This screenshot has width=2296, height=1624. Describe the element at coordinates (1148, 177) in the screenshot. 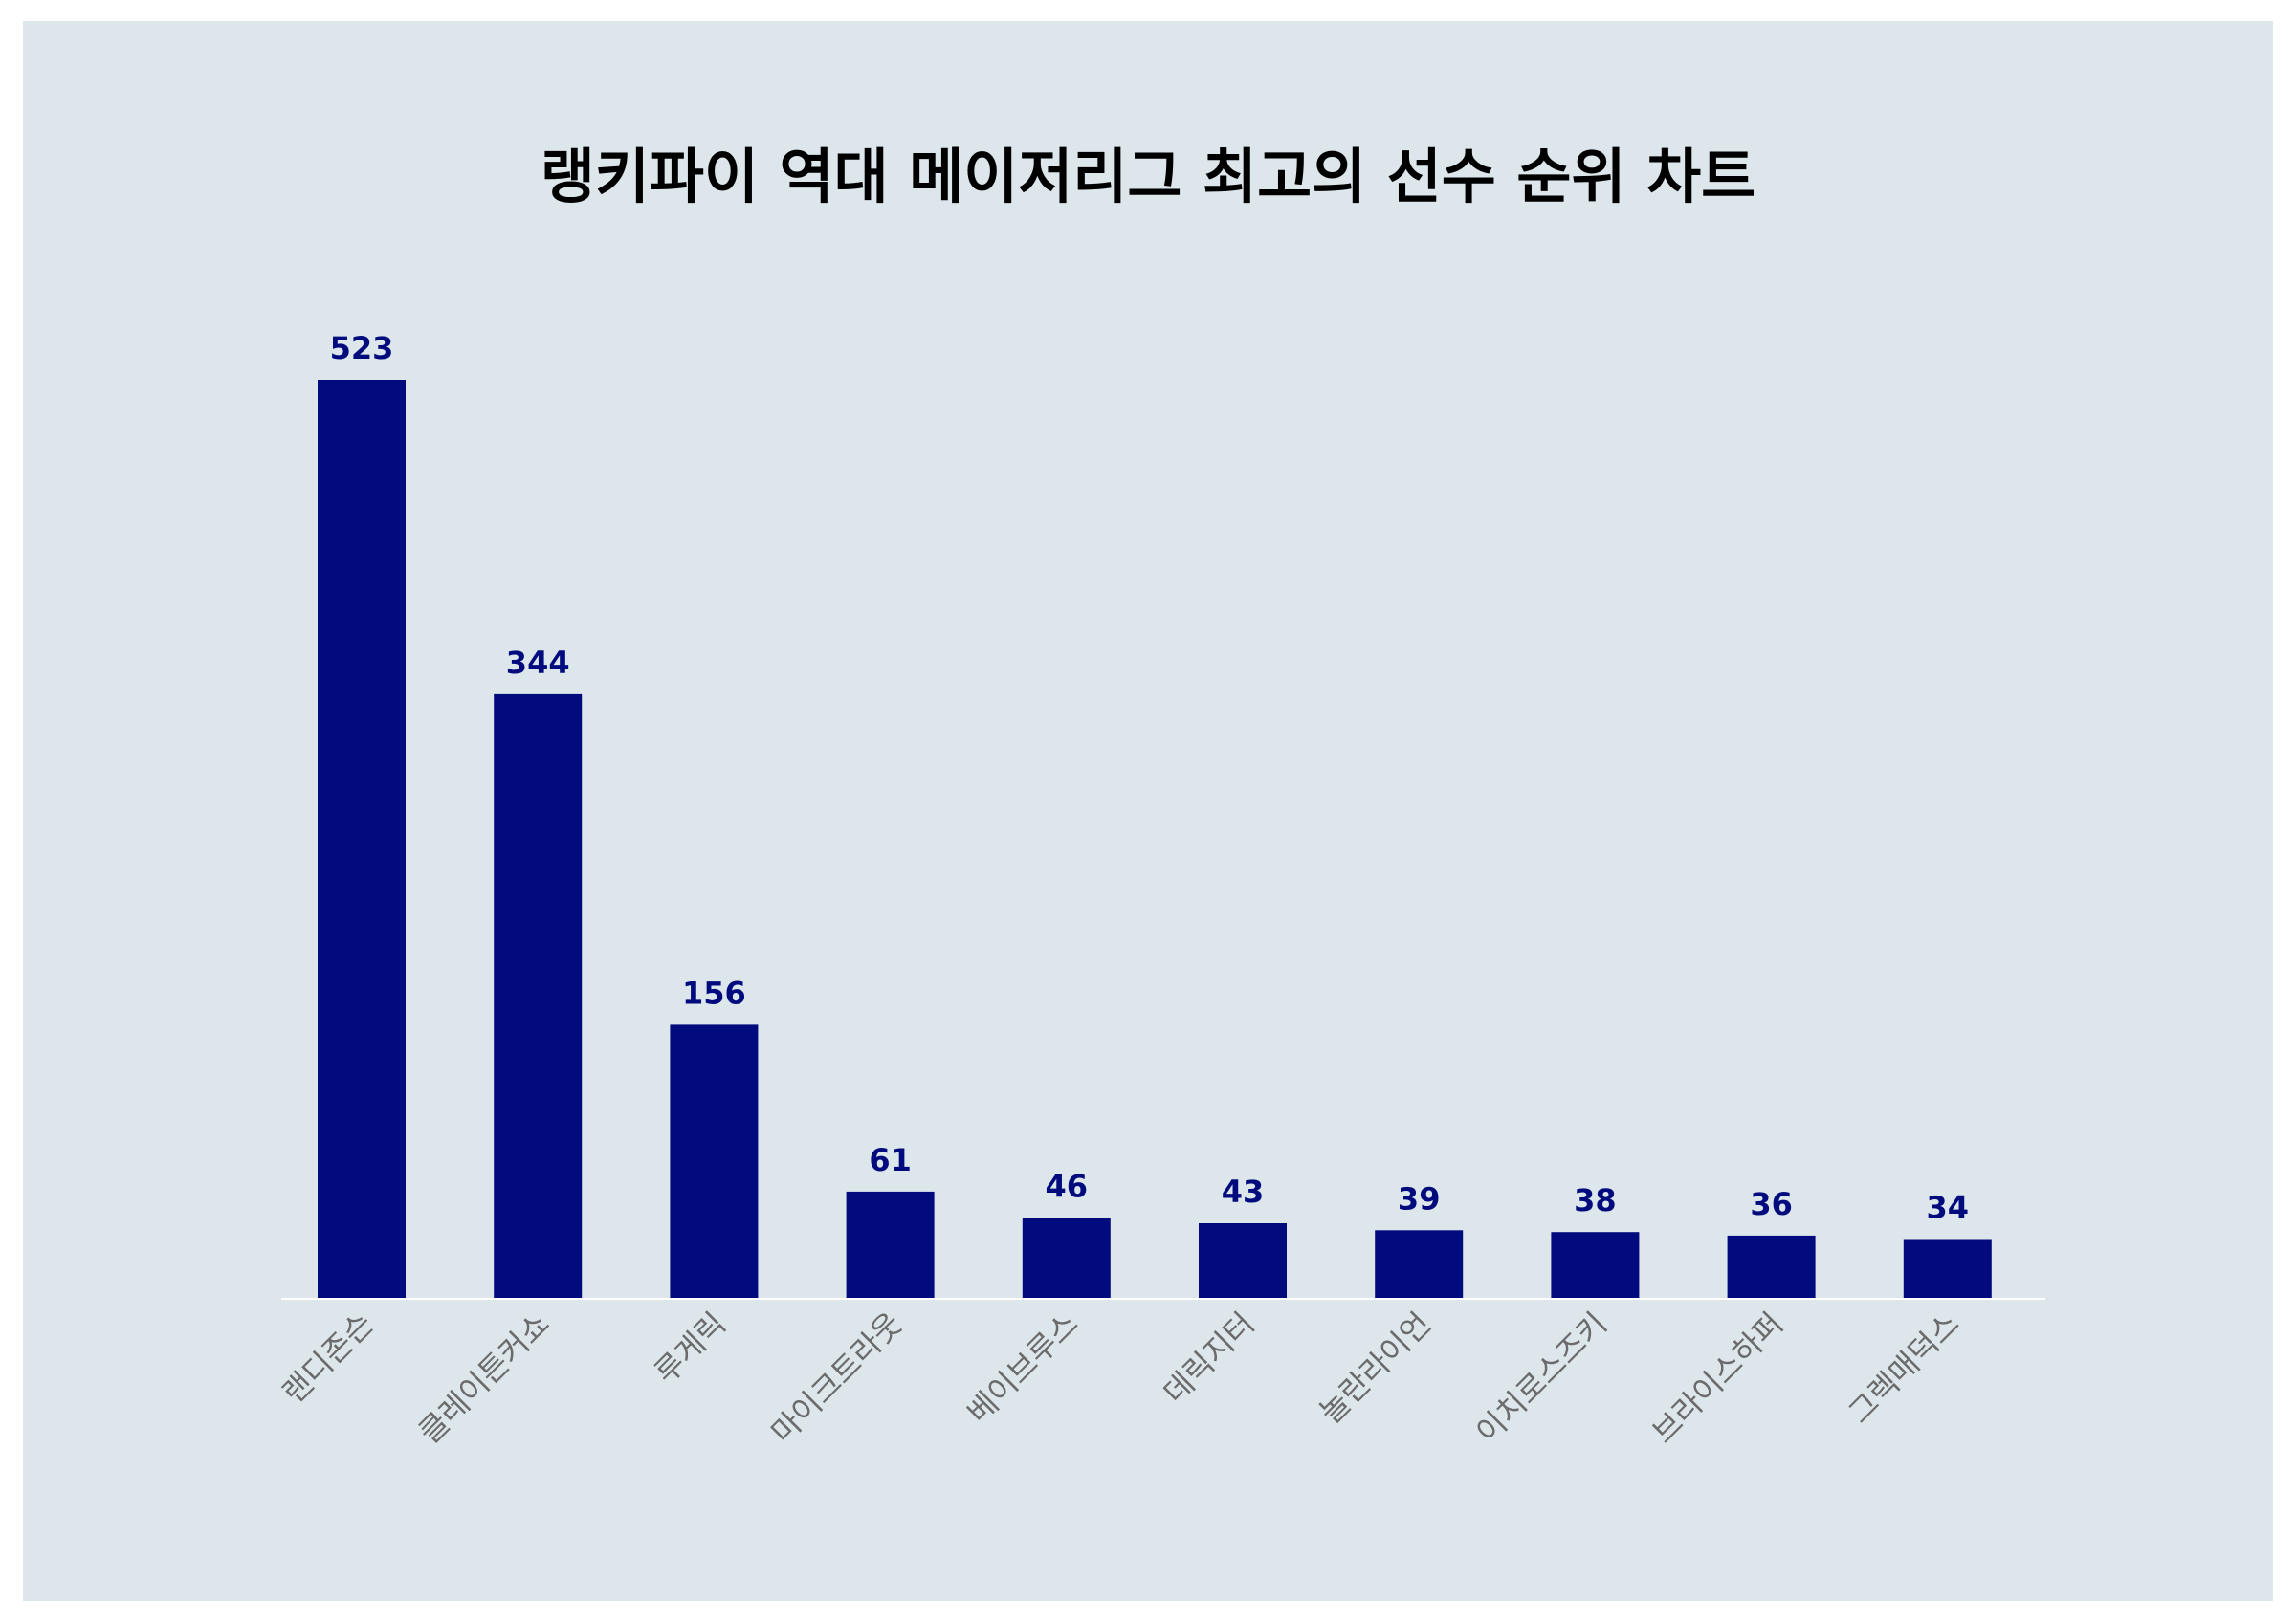

I see `chart-title: 랭키파이 역대 메이저리그 최고의 선수 순위 차트` at that location.